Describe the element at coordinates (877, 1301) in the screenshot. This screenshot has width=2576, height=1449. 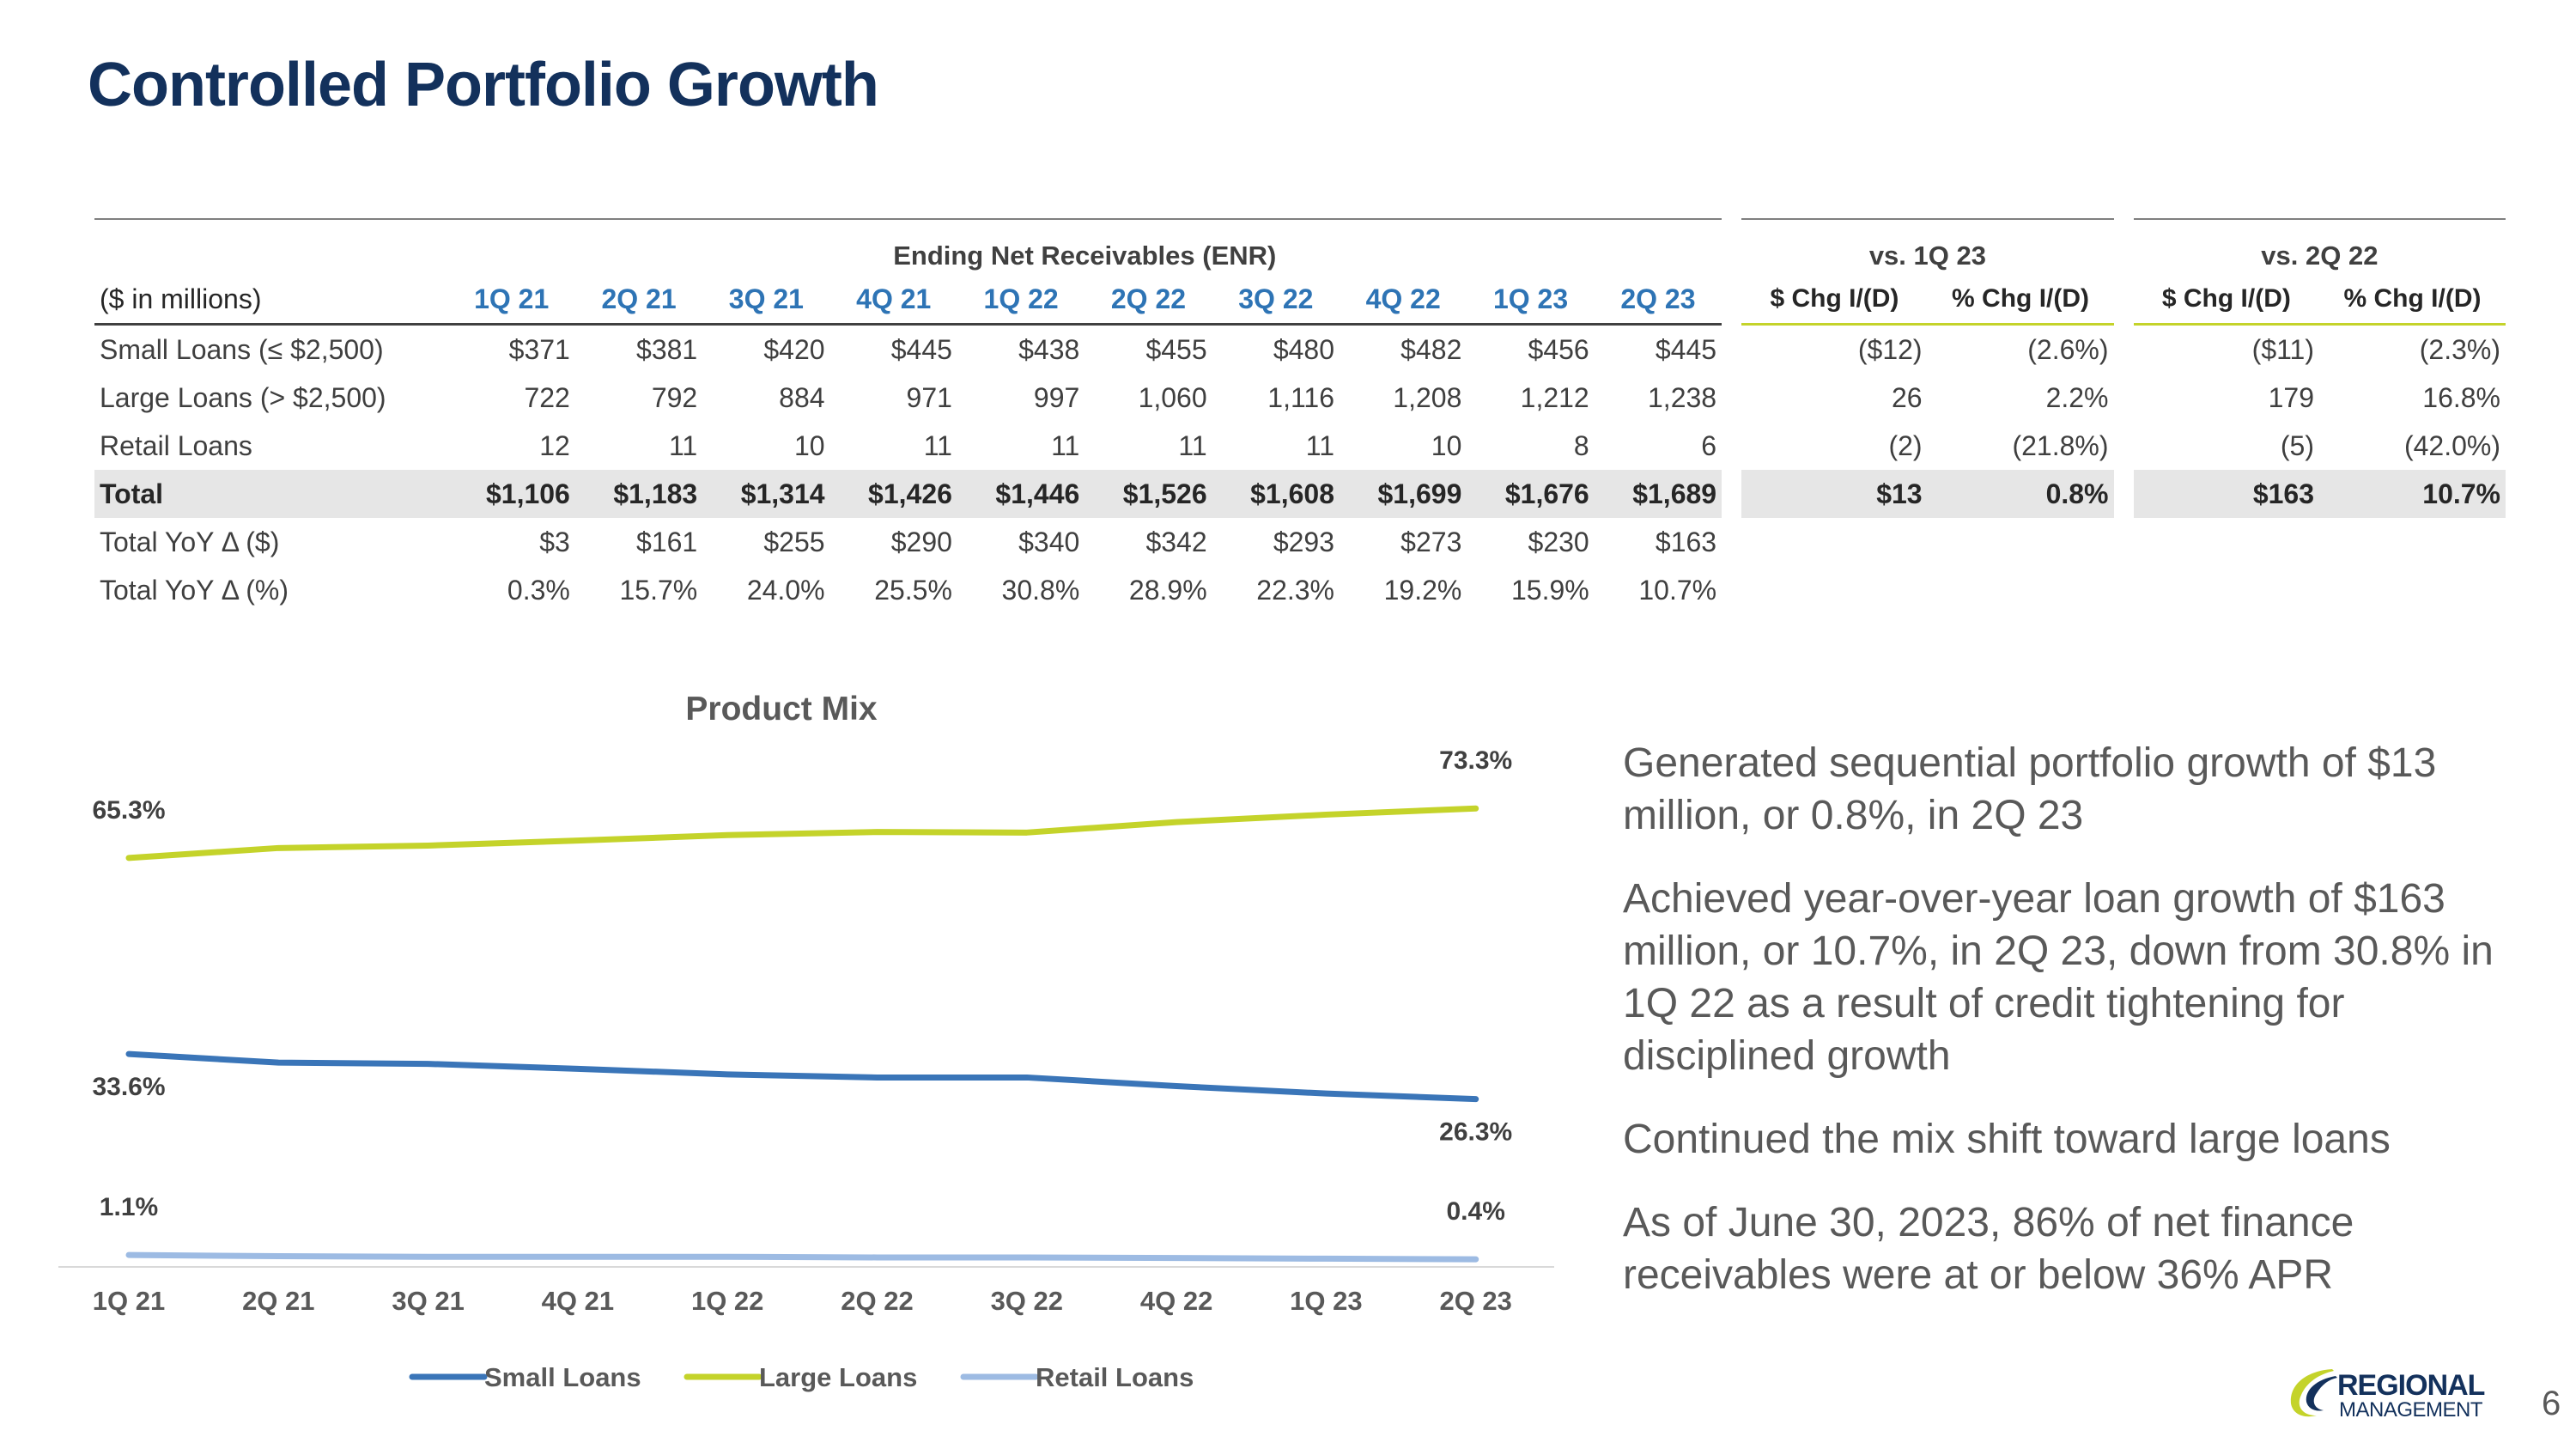
I see `x-tick-label: 2Q 22` at that location.